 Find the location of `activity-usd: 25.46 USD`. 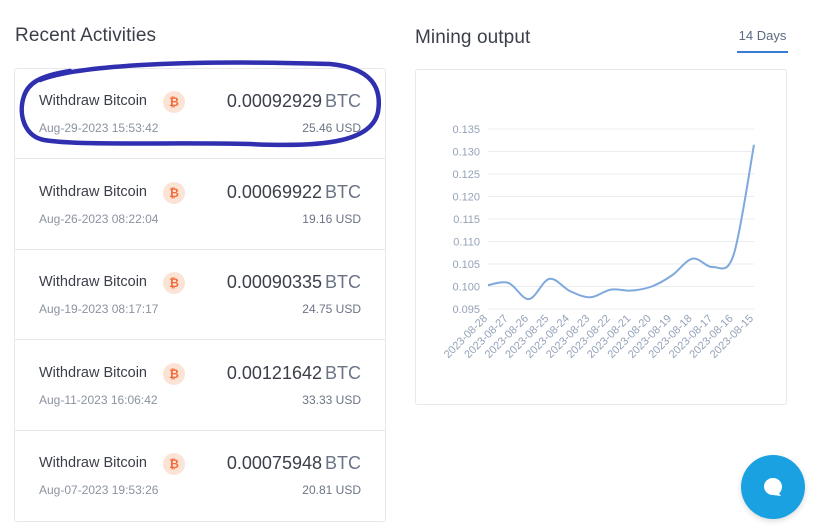

activity-usd: 25.46 USD is located at coordinates (331, 128).